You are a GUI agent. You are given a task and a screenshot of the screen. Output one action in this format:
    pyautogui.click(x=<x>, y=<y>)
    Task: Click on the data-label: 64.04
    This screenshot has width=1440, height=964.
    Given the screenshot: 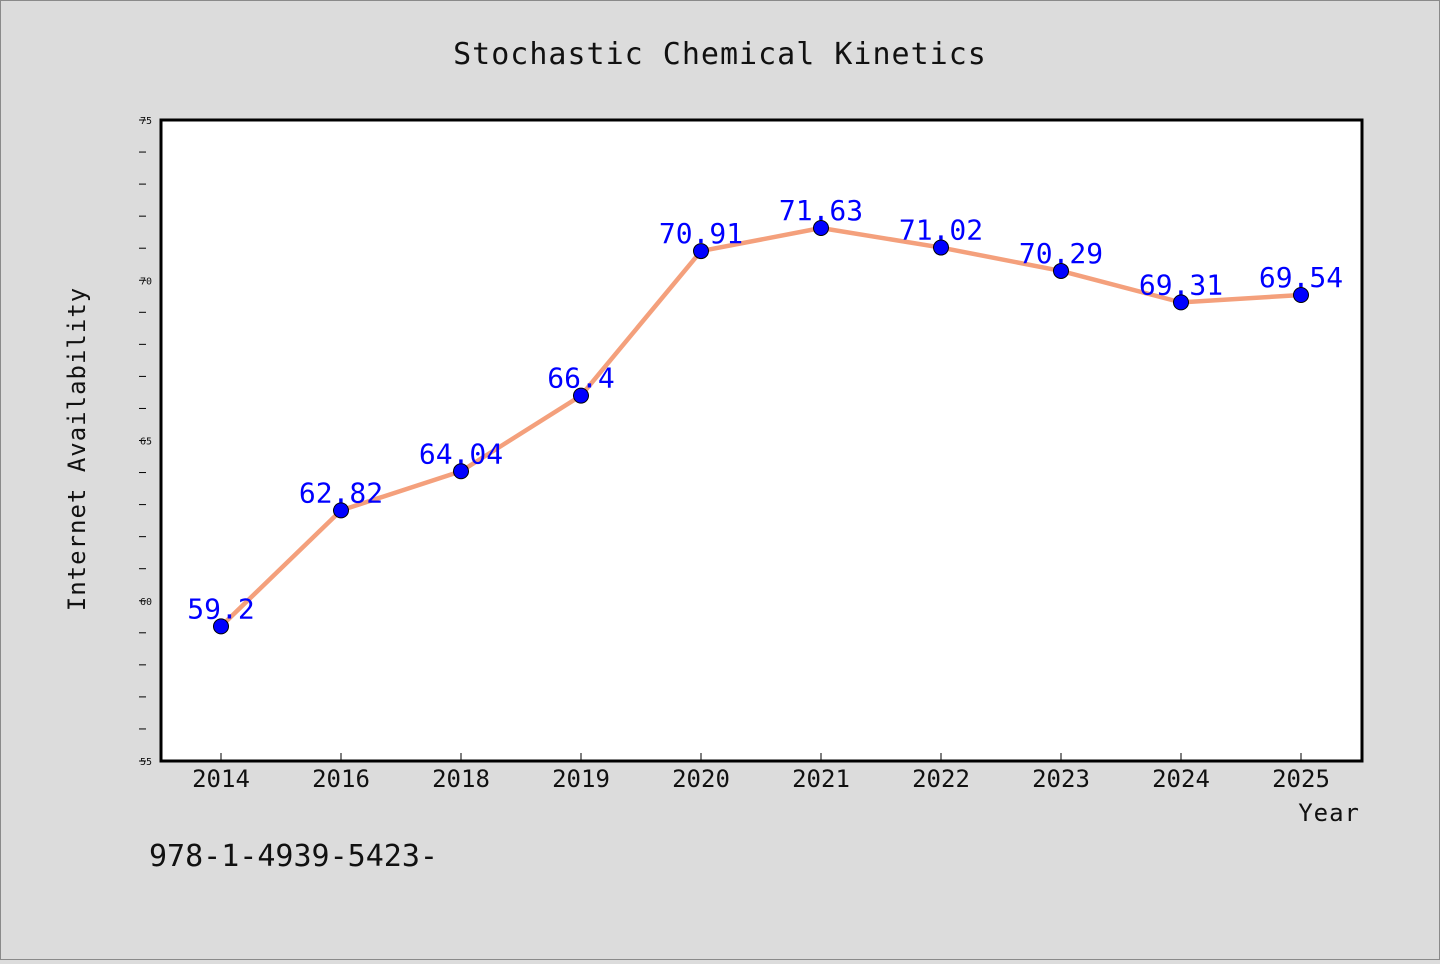 What is the action you would take?
    pyautogui.click(x=461, y=453)
    